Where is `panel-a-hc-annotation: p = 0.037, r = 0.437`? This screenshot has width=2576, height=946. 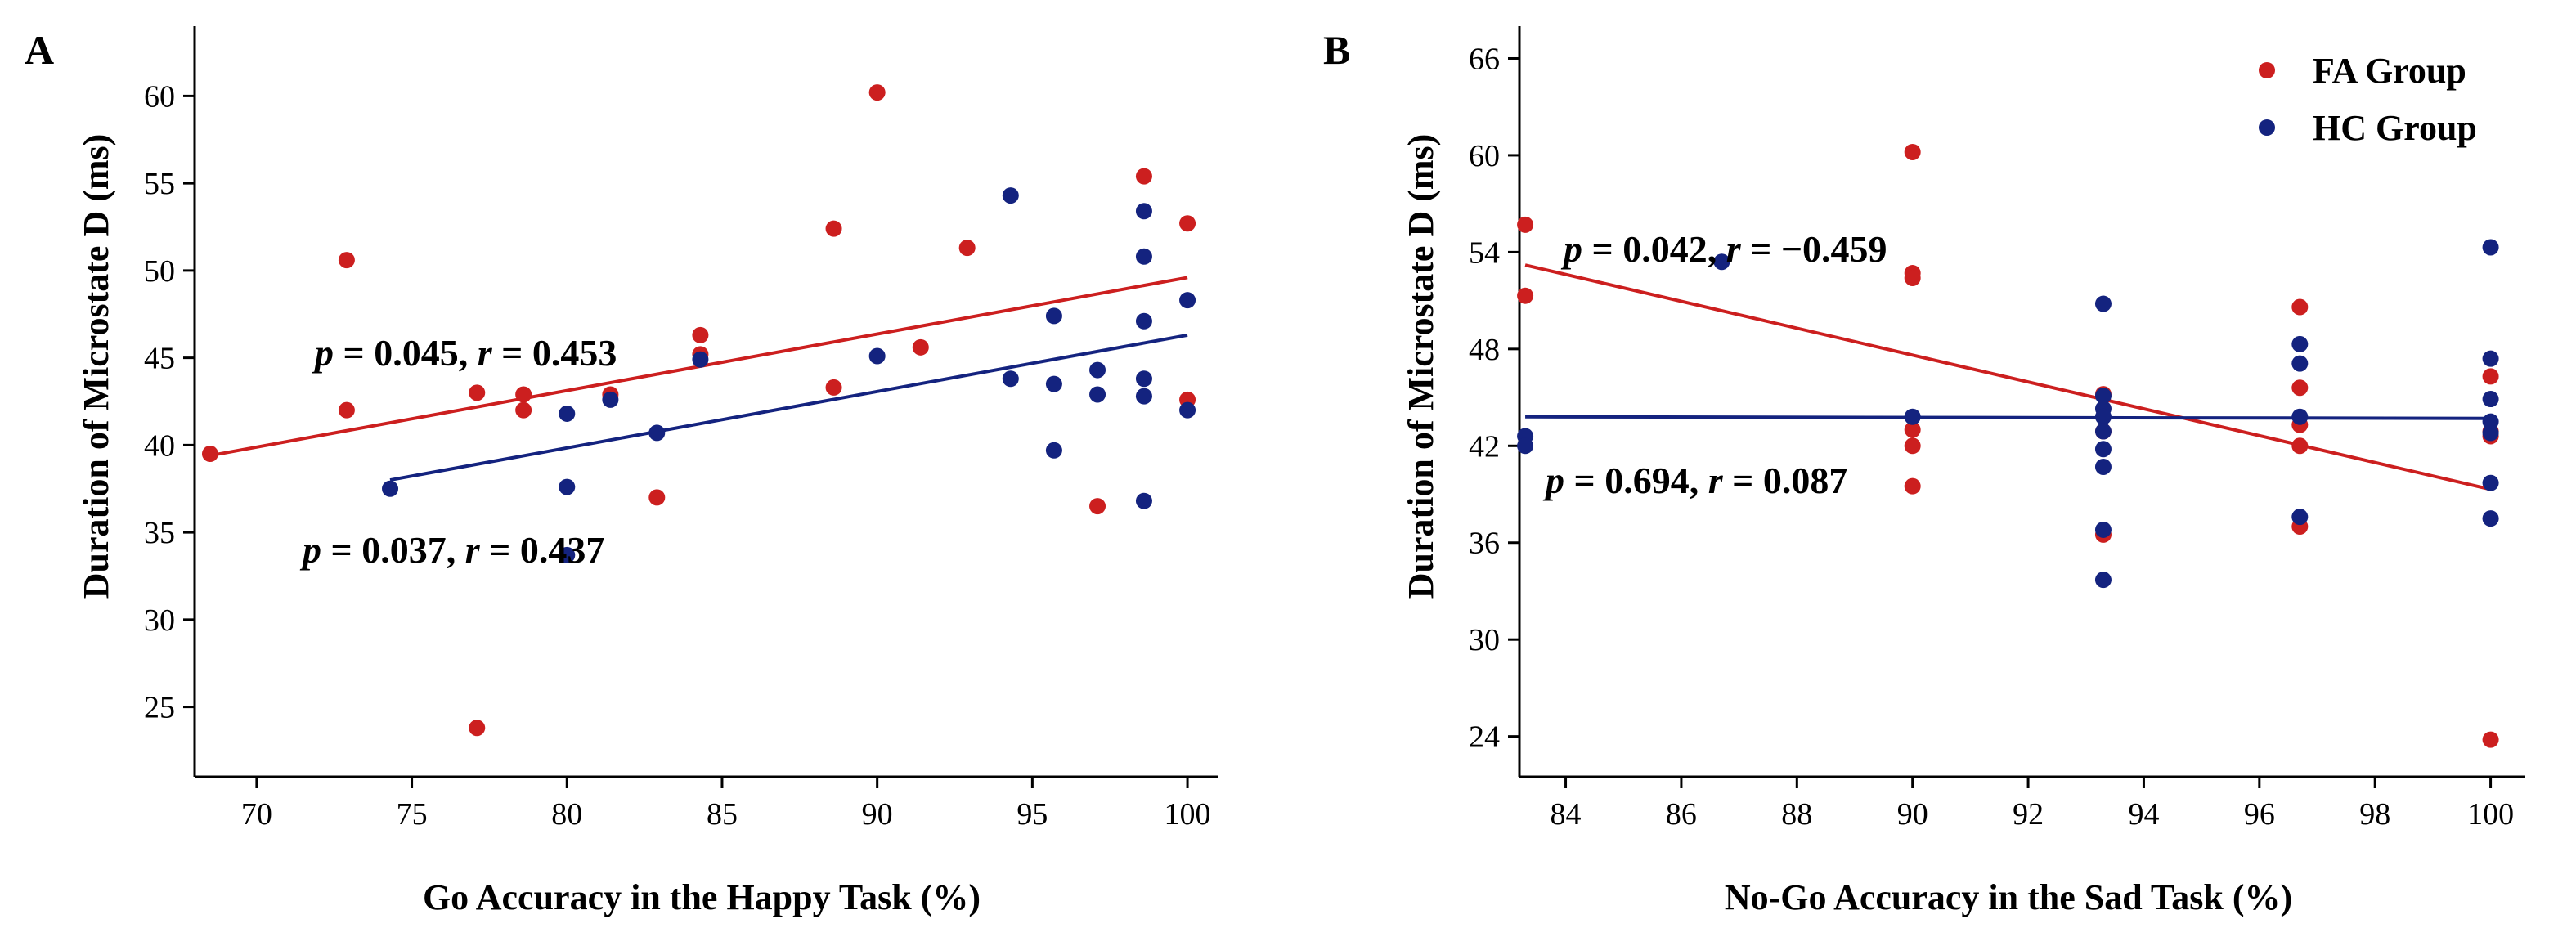 panel-a-hc-annotation: p = 0.037, r = 0.437 is located at coordinates (451, 550).